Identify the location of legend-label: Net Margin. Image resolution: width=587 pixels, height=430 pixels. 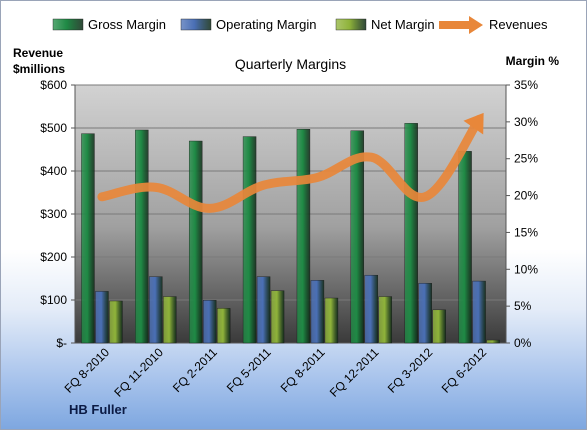
(403, 24).